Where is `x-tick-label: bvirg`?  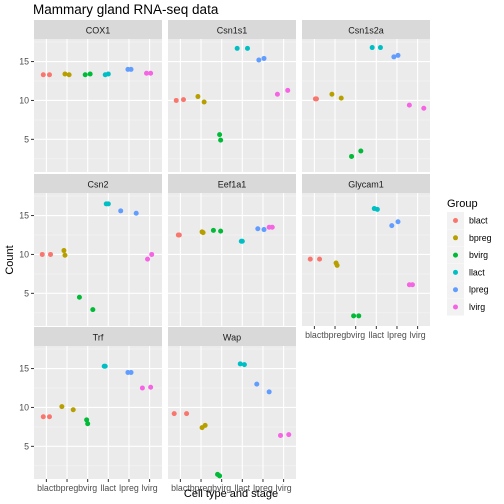 x-tick-label: bvirg is located at coordinates (355, 335).